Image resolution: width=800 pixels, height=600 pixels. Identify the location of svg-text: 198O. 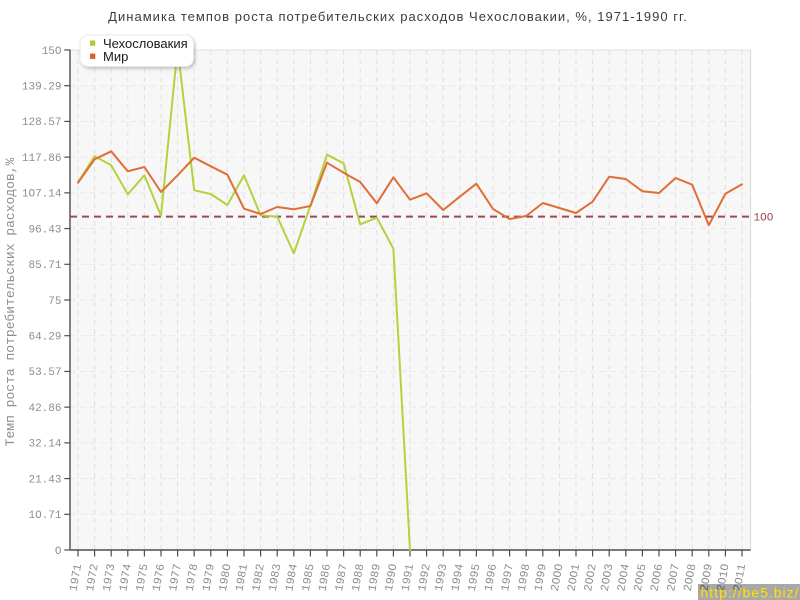
(226, 578).